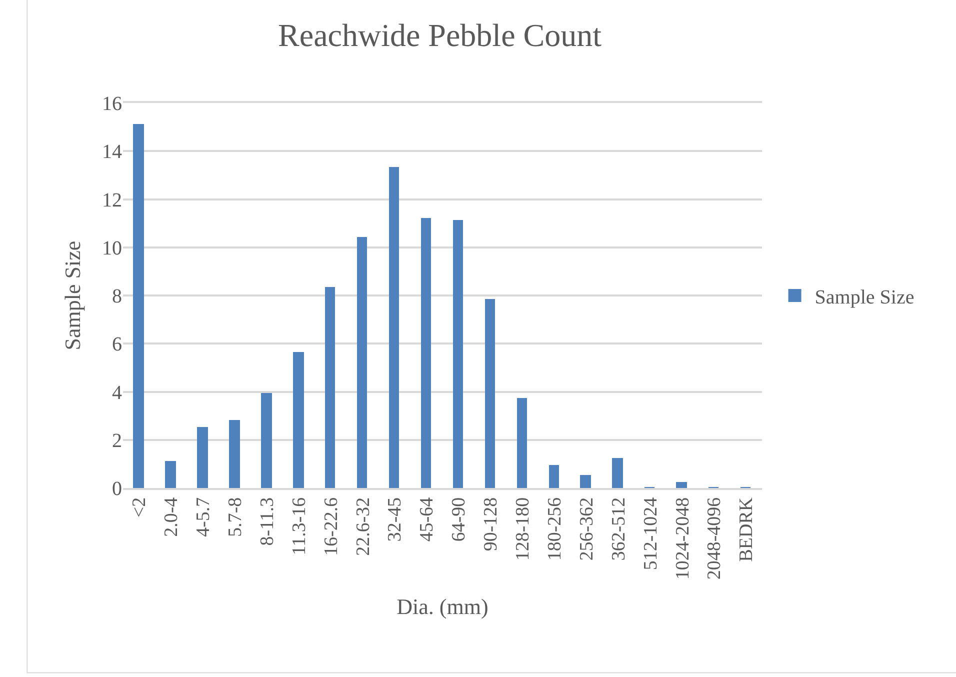  Describe the element at coordinates (440, 35) in the screenshot. I see `chart-title: Reachwide Pebble Count` at that location.